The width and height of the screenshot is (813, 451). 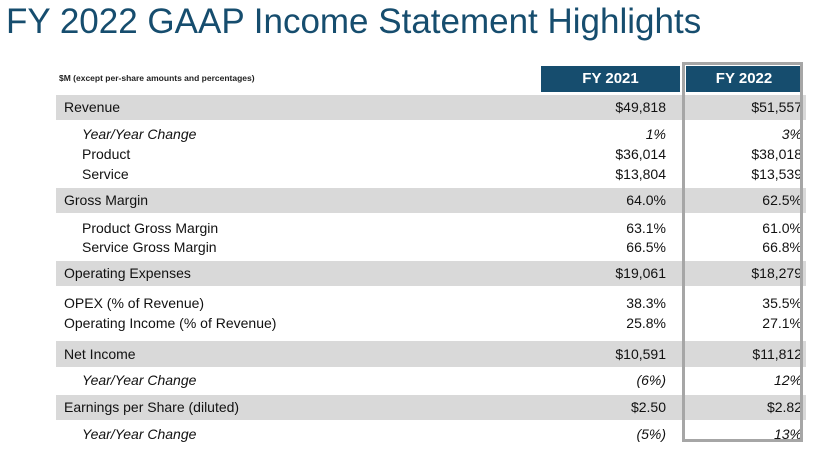 What do you see at coordinates (431, 134) in the screenshot?
I see `table-row-revenue-yoy: Year/Year Change 1% 3%` at bounding box center [431, 134].